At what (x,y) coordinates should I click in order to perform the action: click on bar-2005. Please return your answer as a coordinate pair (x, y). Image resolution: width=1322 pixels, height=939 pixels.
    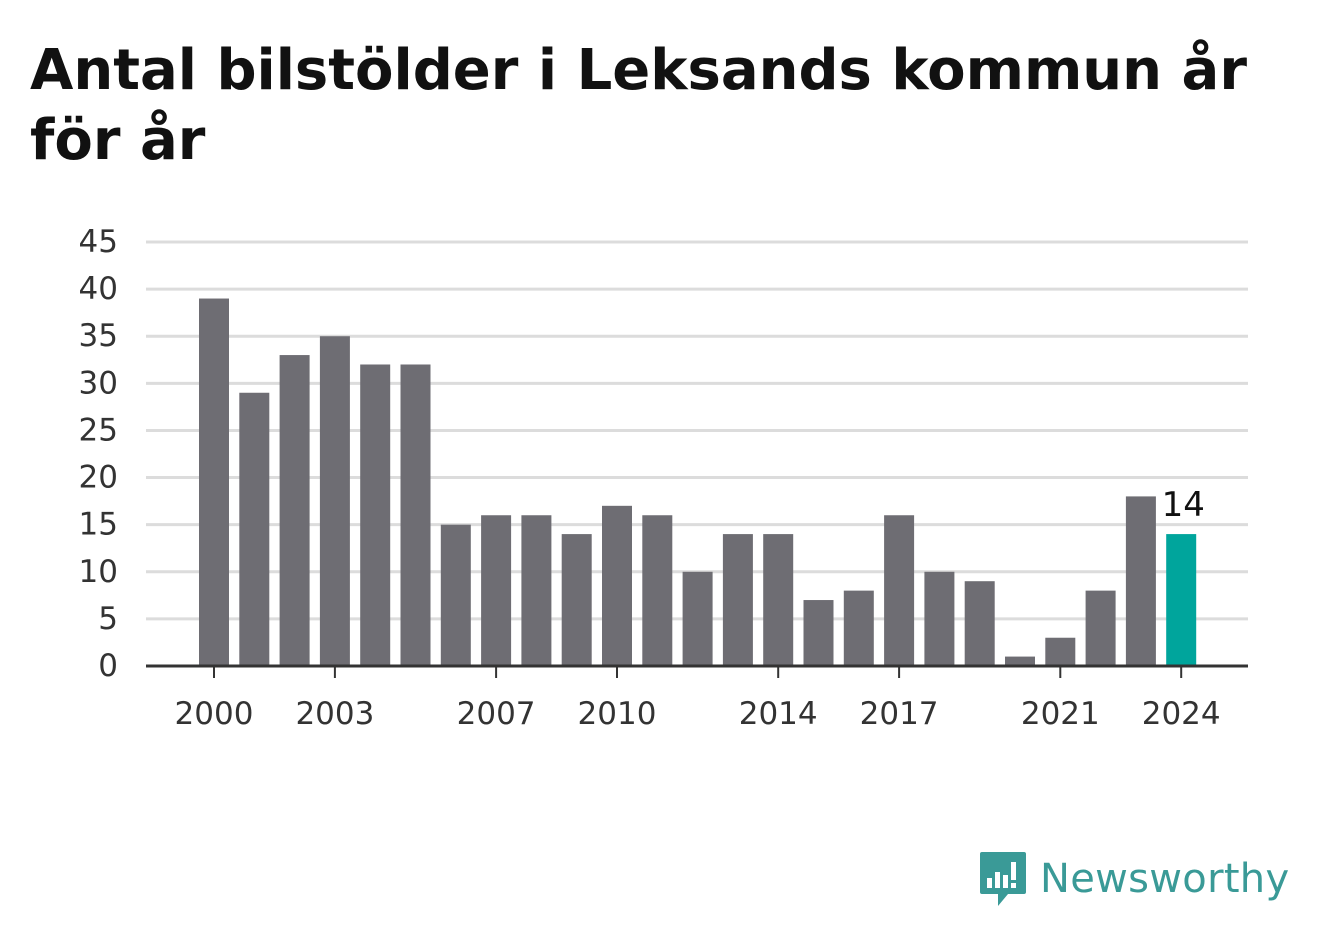
    Looking at the image, I should click on (415, 515).